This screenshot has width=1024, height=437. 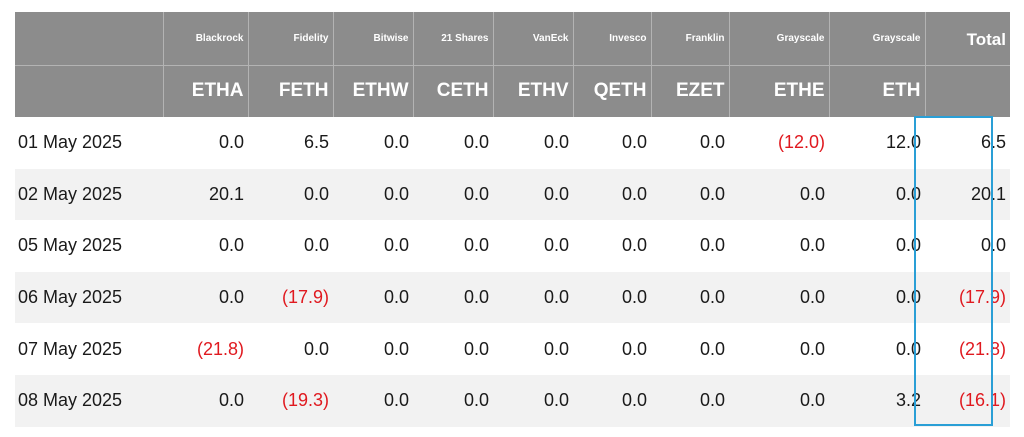 I want to click on cell-value: 6.5, so click(x=290, y=143).